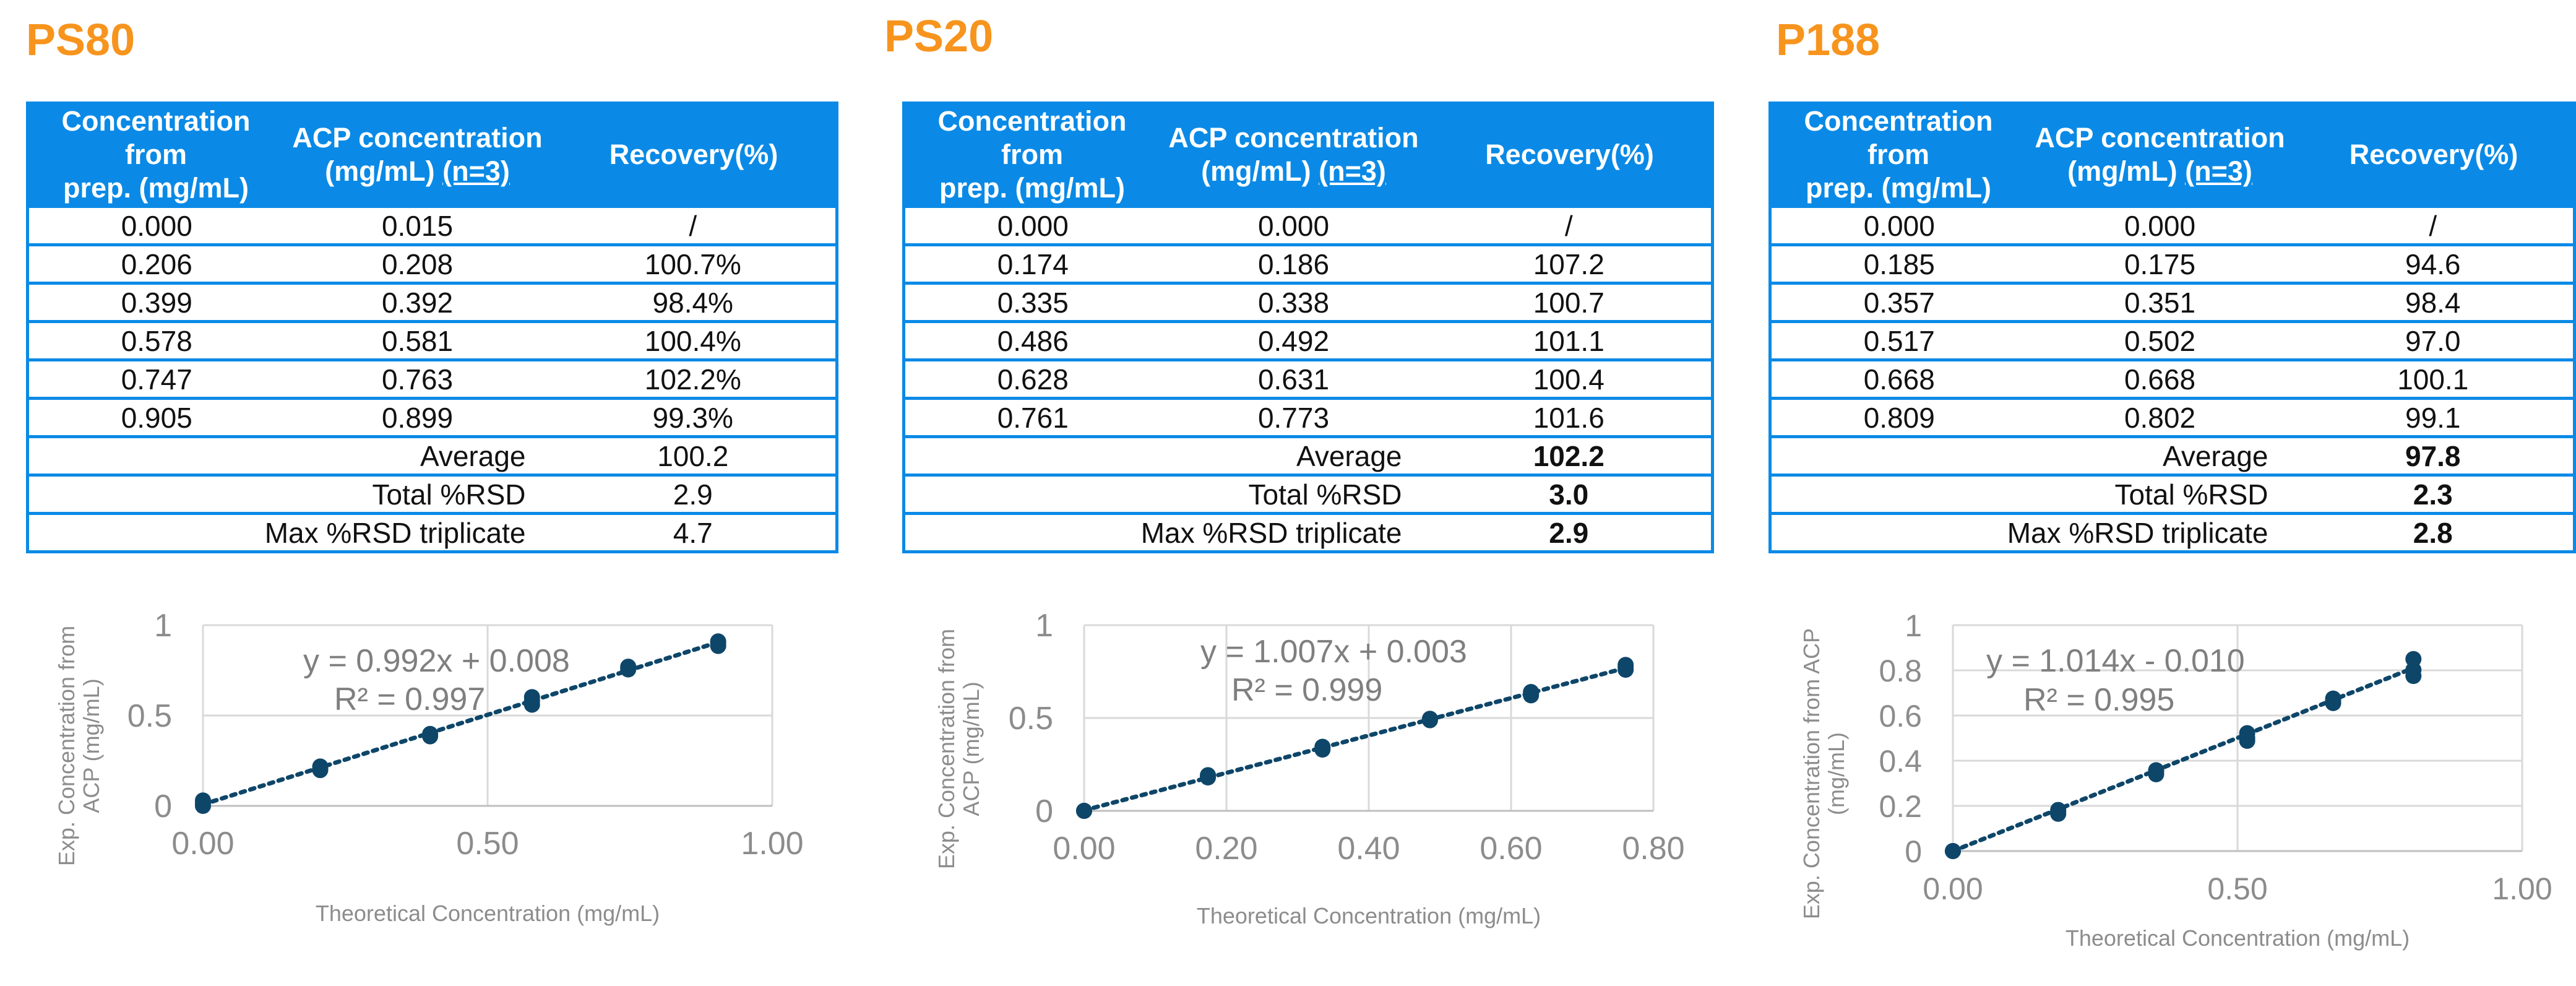 The image size is (2576, 986). Describe the element at coordinates (1570, 532) in the screenshot. I see `summary-value: 2.9` at that location.